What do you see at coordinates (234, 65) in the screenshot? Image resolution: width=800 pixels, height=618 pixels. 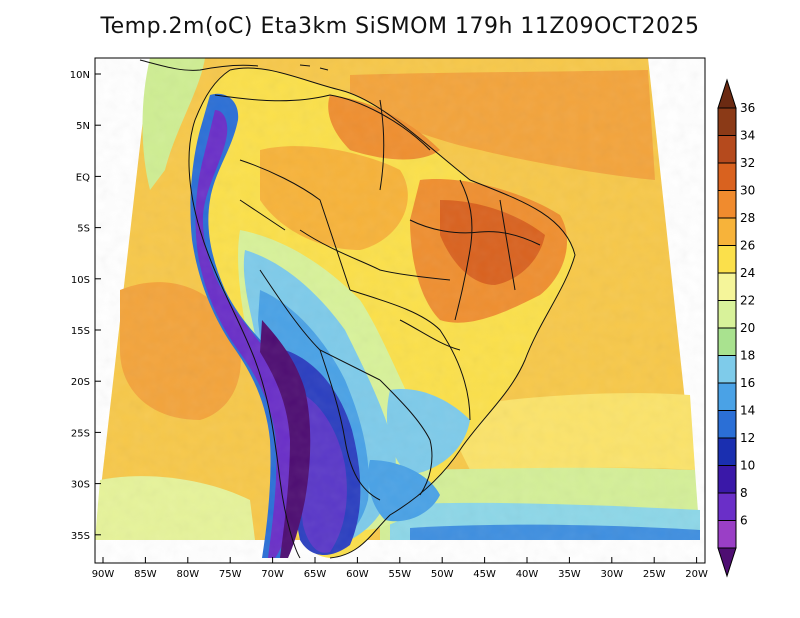 I see `caribbean-coast` at bounding box center [234, 65].